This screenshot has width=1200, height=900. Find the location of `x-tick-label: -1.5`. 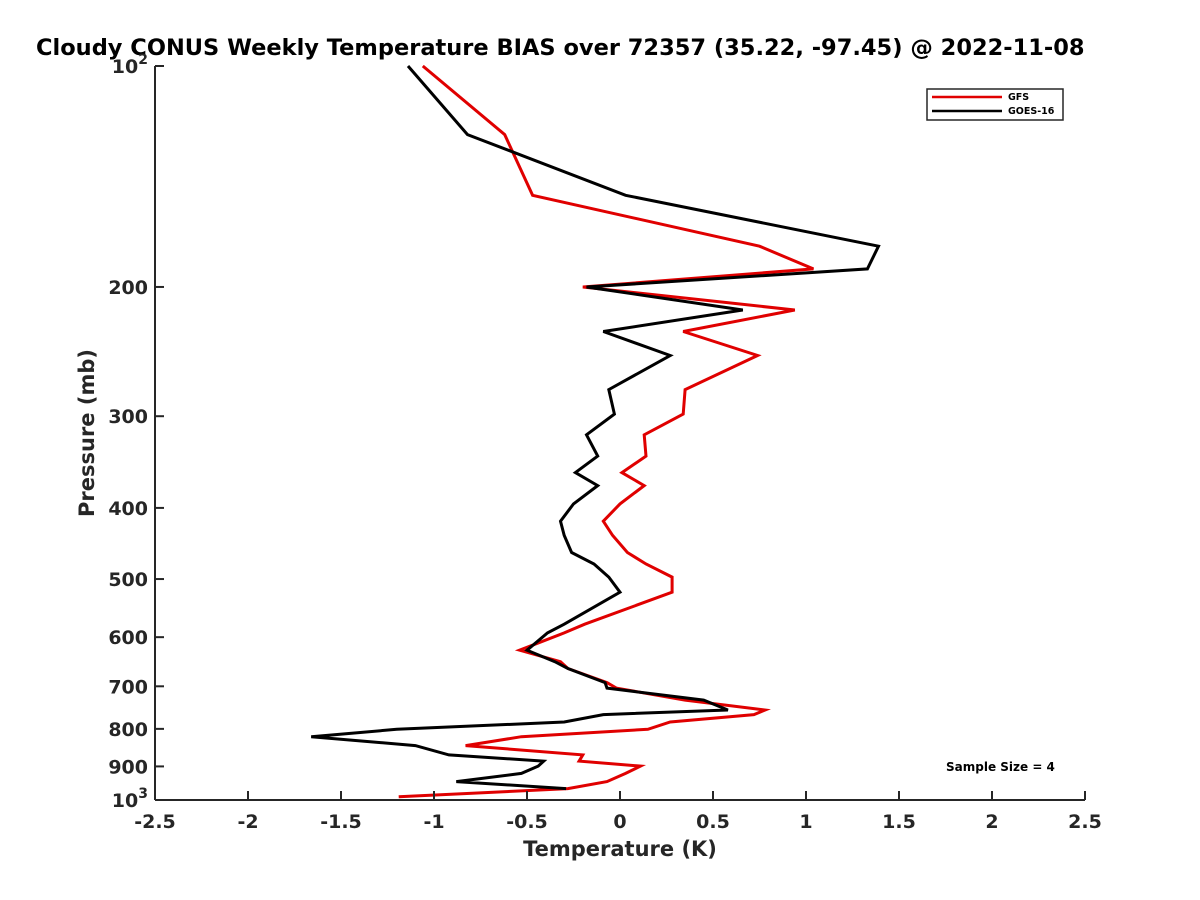

x-tick-label: -1.5 is located at coordinates (341, 822).